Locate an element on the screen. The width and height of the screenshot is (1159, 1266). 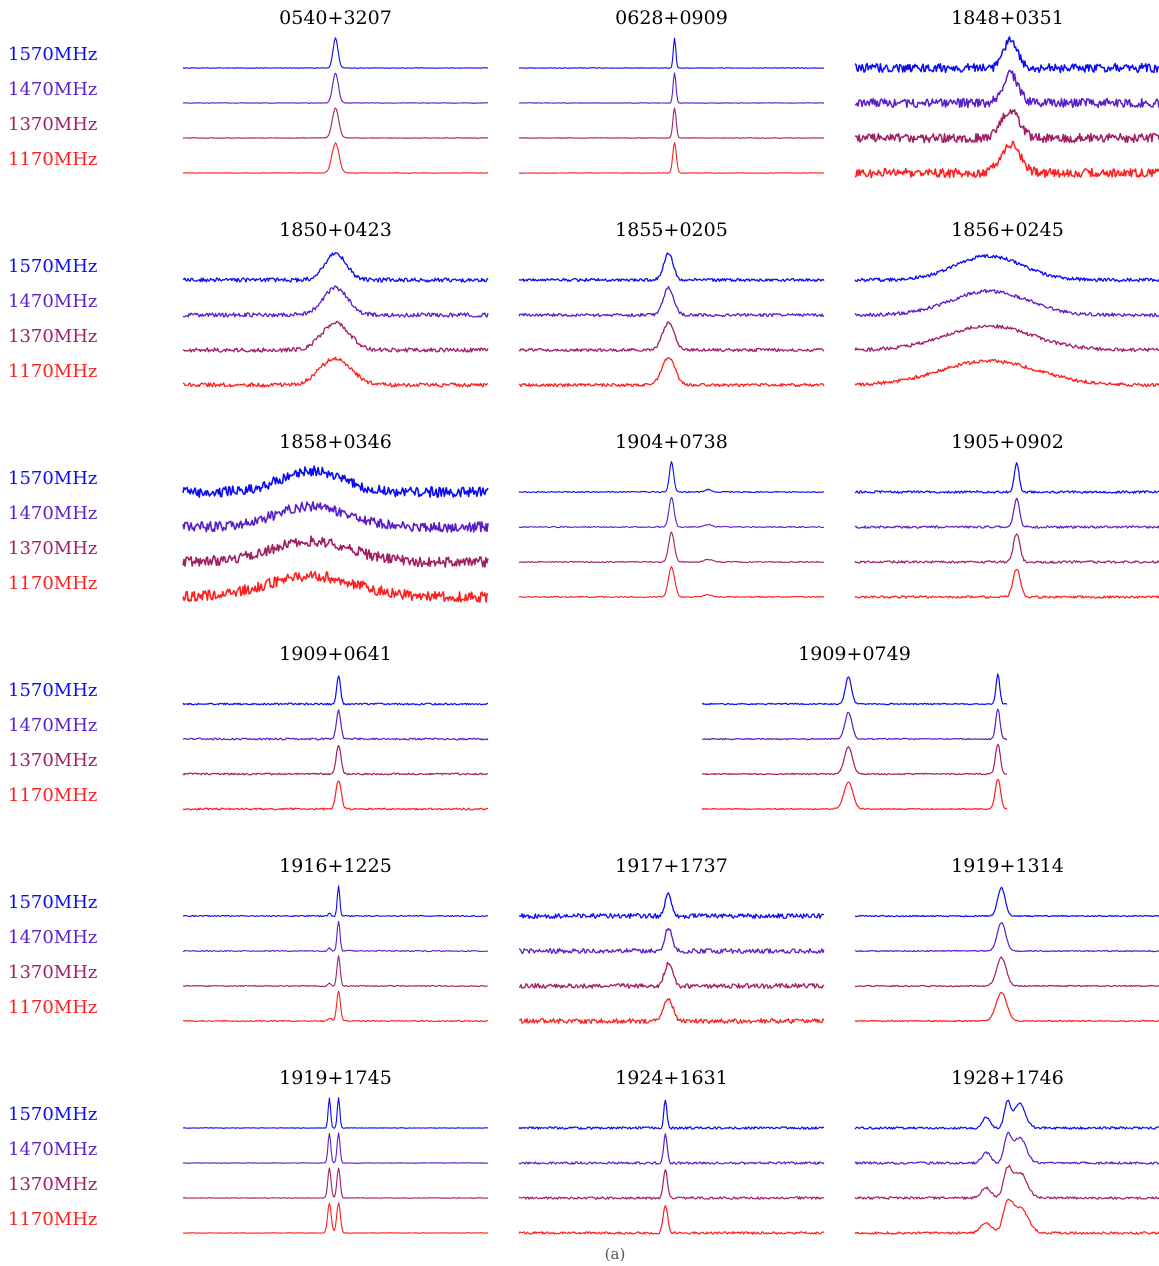
profile-panel: 0540+3207 is located at coordinates (335, 90).